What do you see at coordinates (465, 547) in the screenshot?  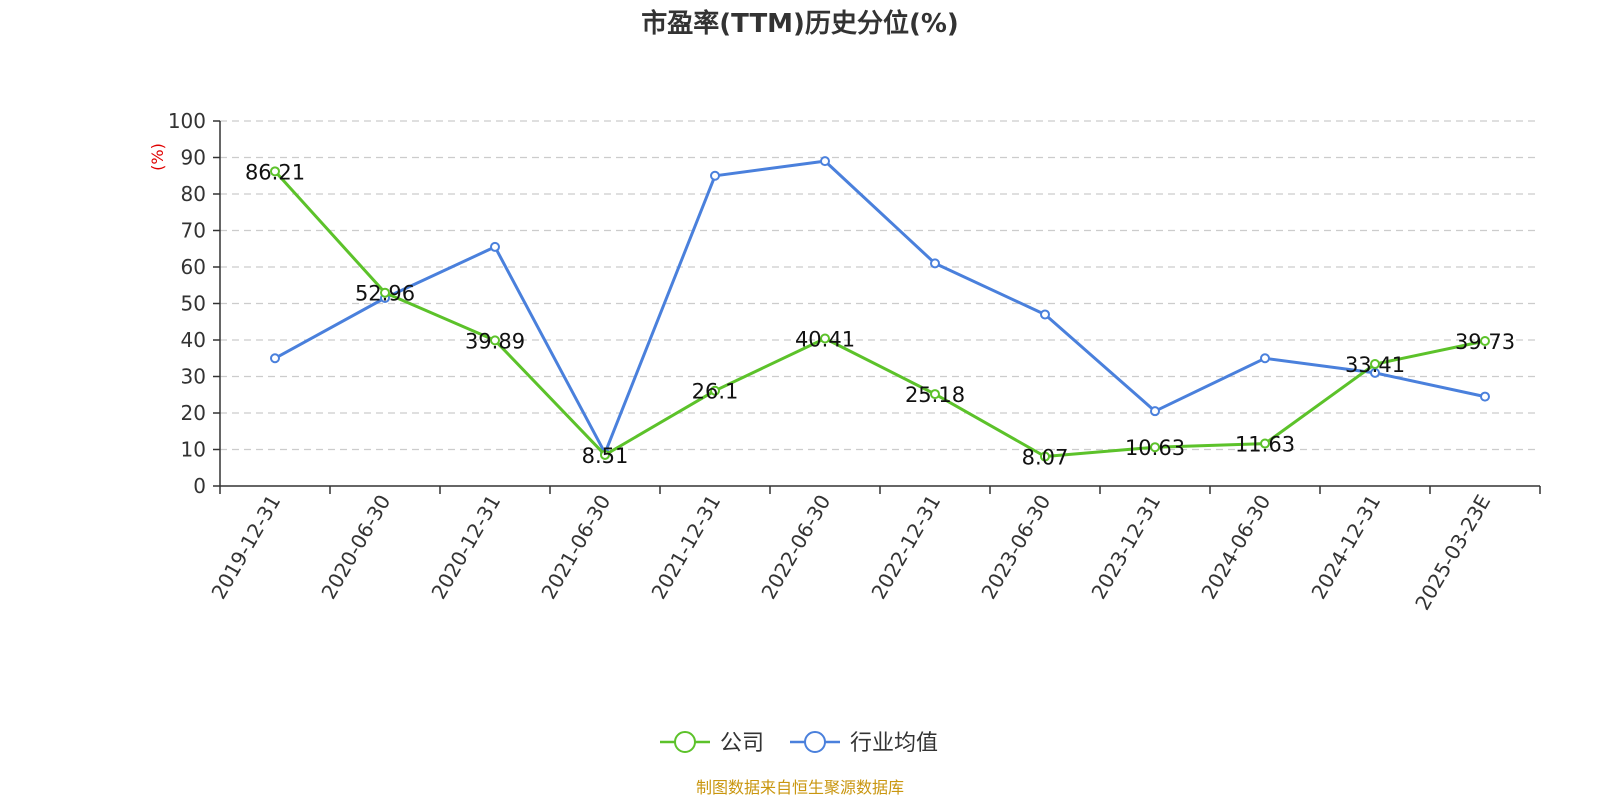 I see `x-tick-label: 2020-12-31` at bounding box center [465, 547].